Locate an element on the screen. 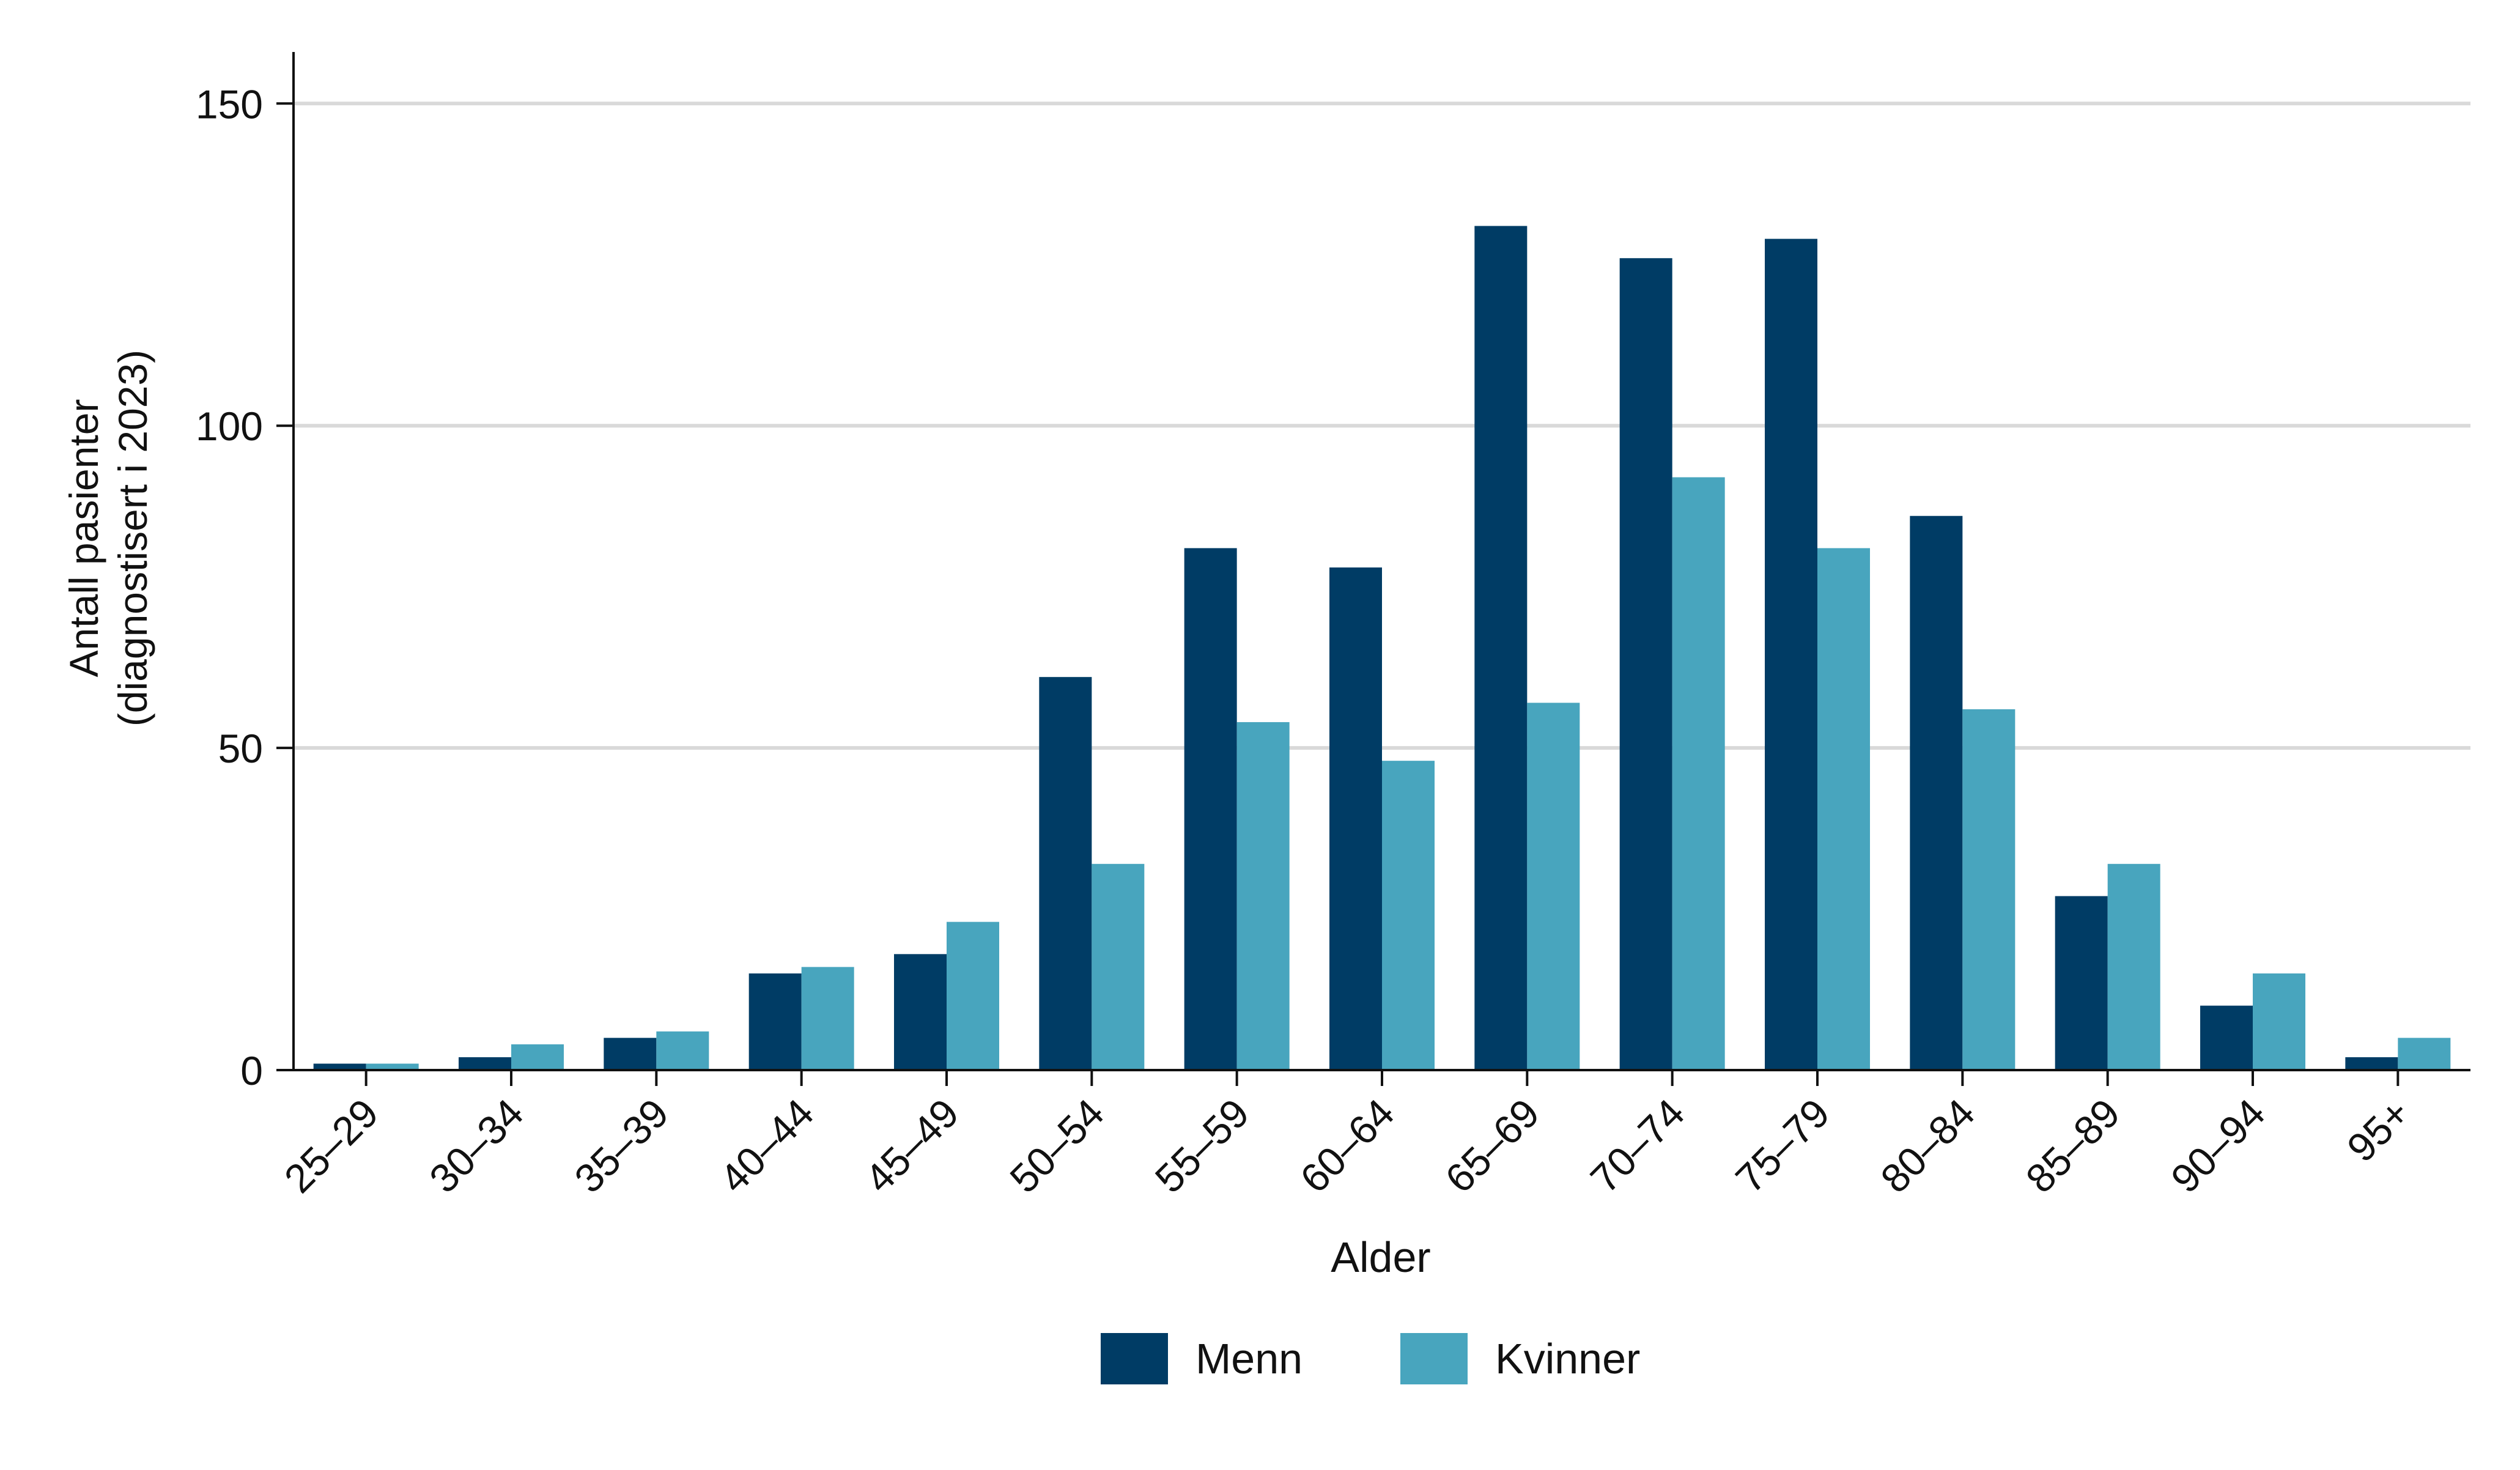 This screenshot has width=2520, height=1470. y-axis-label-line1: Antall pasienter is located at coordinates (83, 538).